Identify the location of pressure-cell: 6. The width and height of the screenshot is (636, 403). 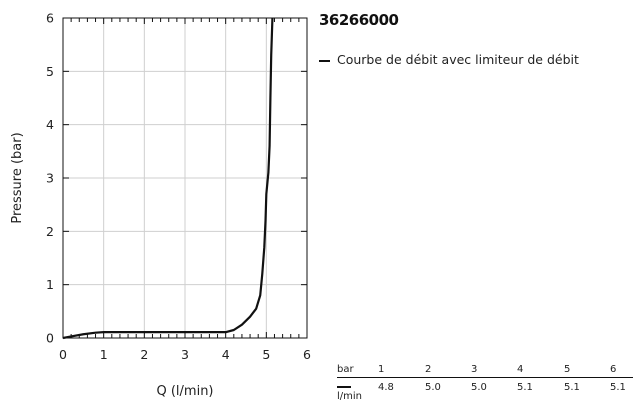
(613, 369).